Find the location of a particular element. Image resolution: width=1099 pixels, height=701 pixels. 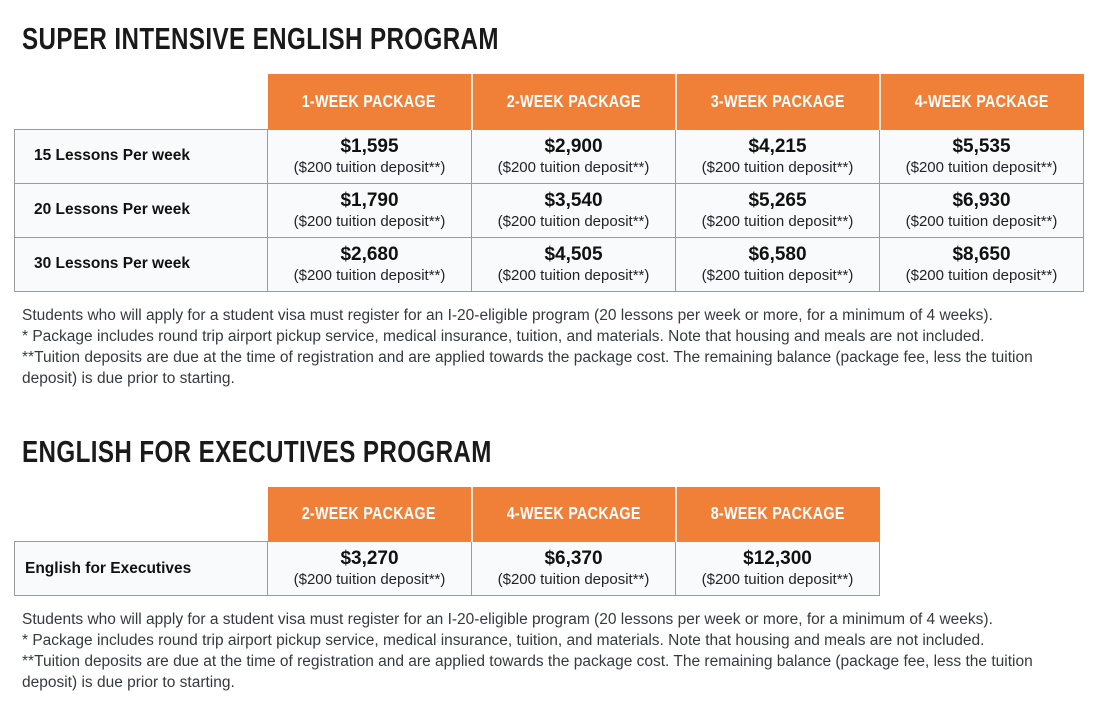

price-value: $2,900 is located at coordinates (573, 146).